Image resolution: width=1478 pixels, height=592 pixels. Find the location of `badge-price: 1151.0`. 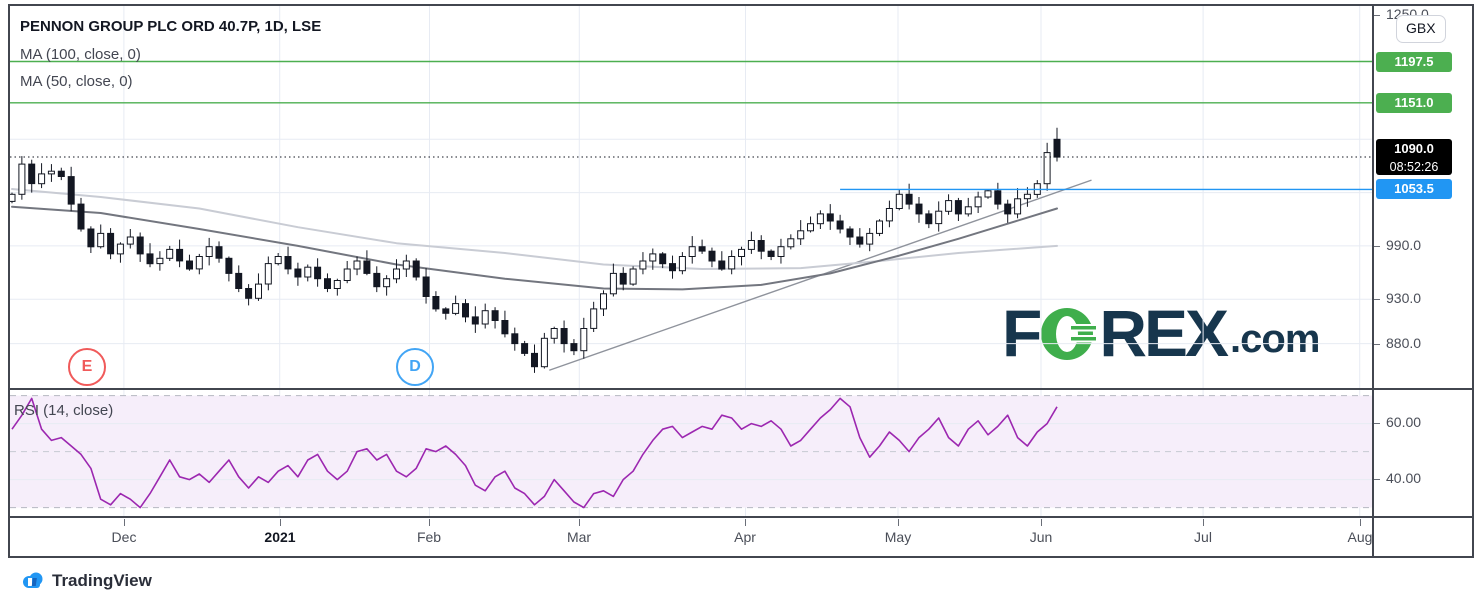

badge-price: 1151.0 is located at coordinates (1414, 102).